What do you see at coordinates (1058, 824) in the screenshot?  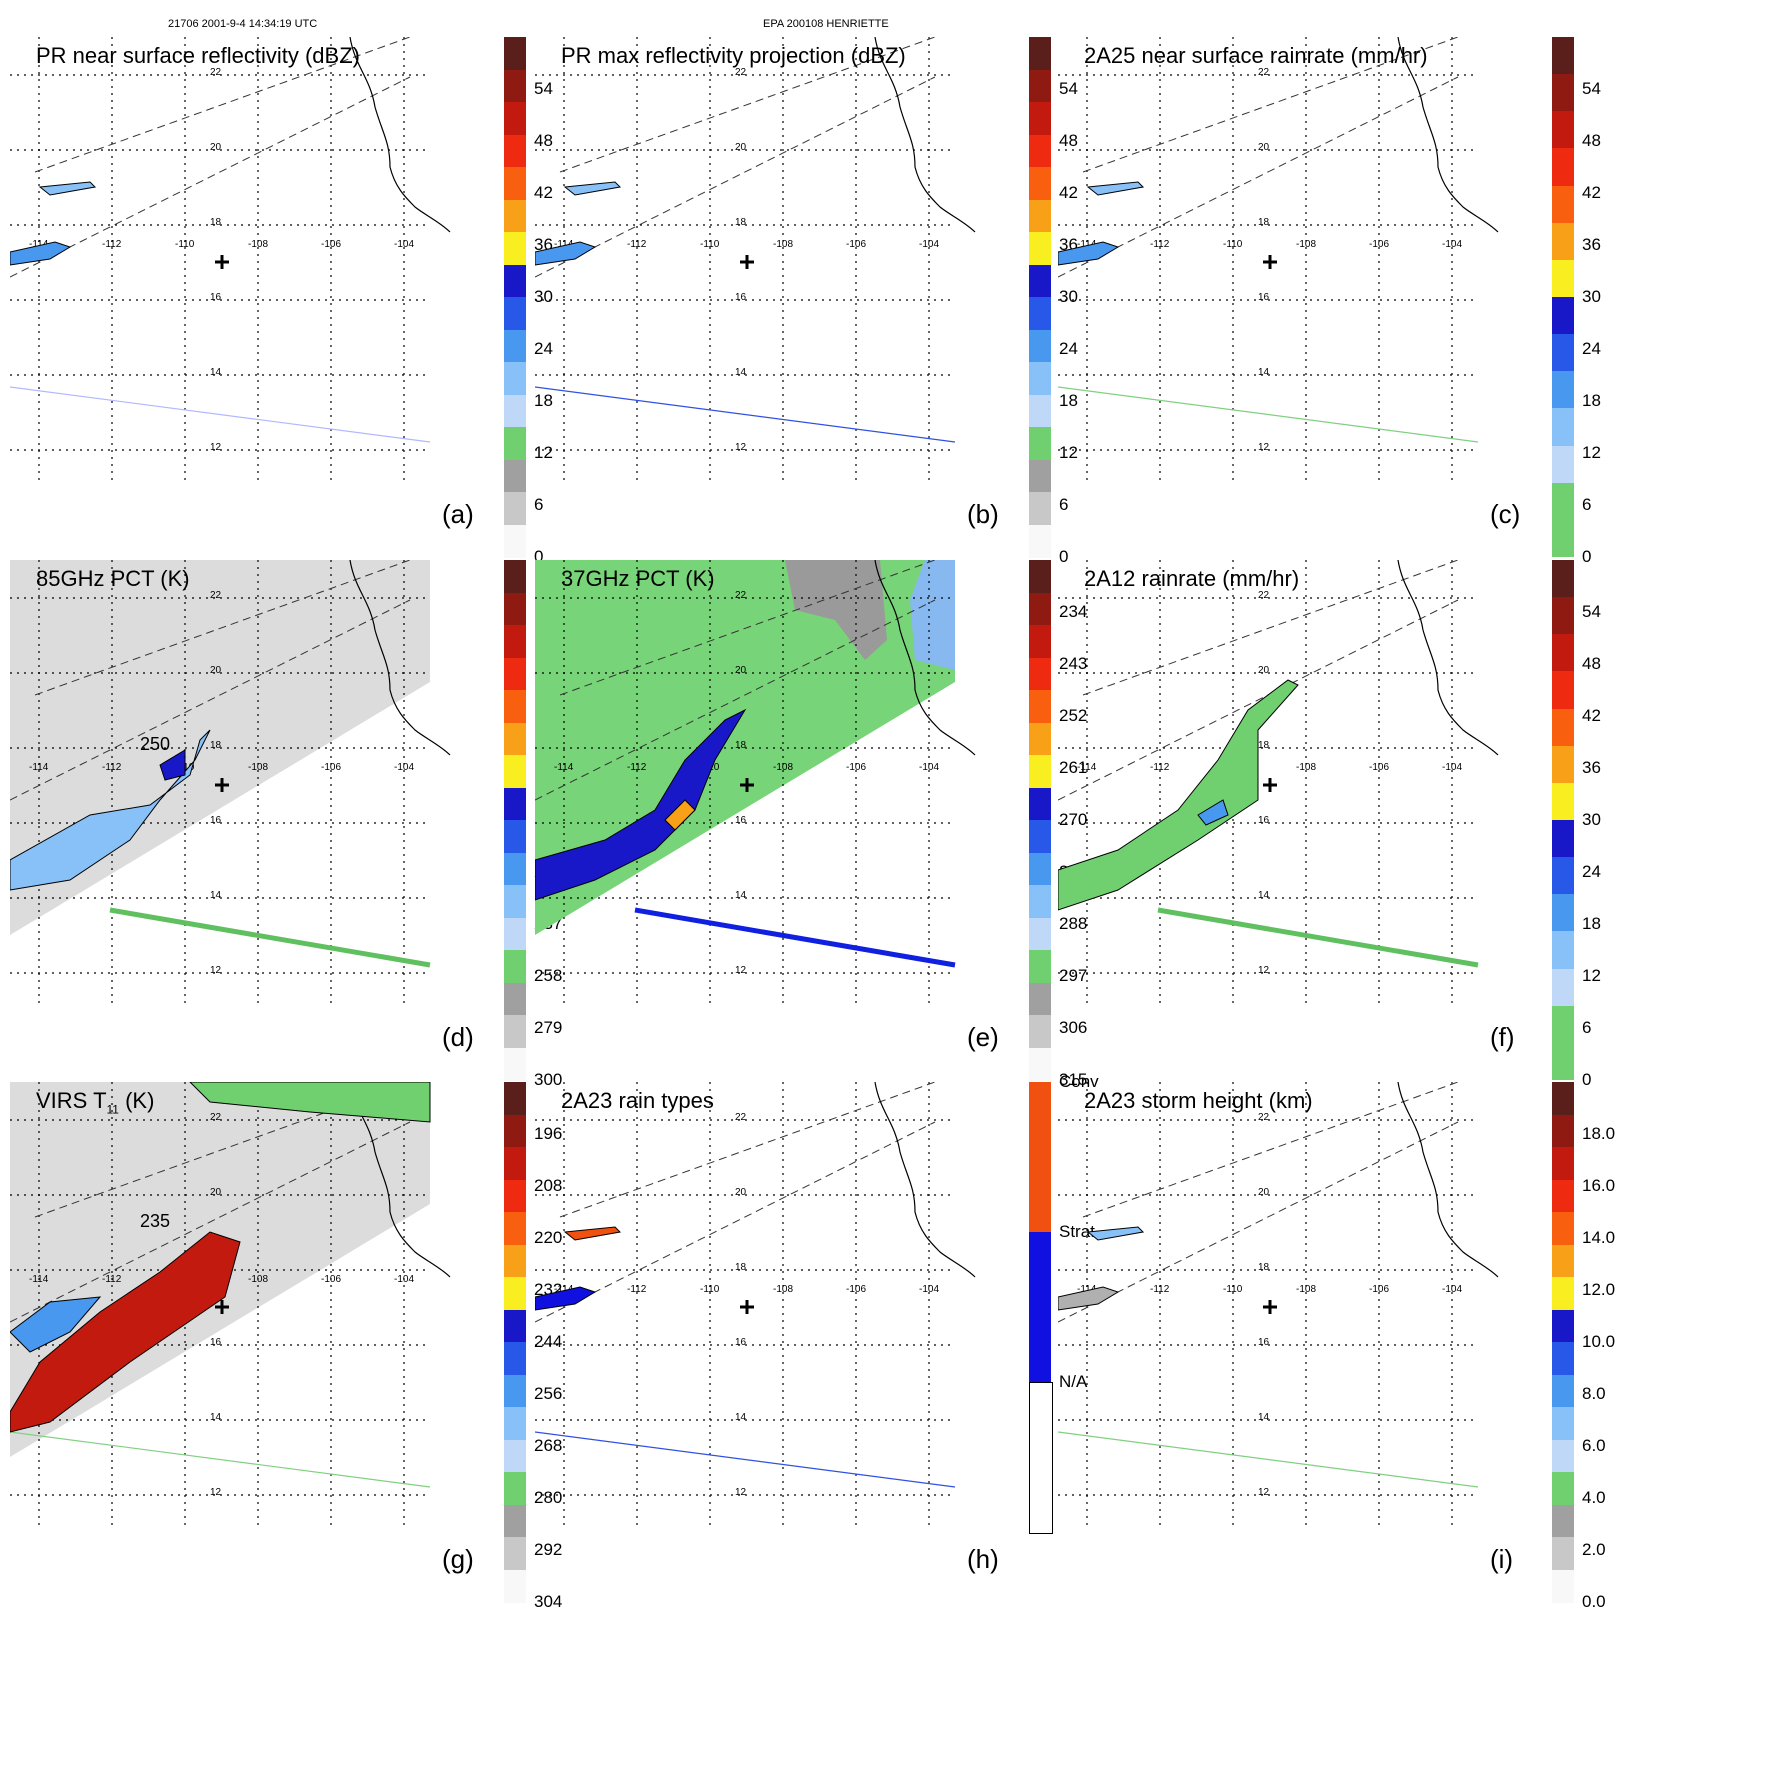 I see `colorbar: 234243252261270279288297306315` at bounding box center [1058, 824].